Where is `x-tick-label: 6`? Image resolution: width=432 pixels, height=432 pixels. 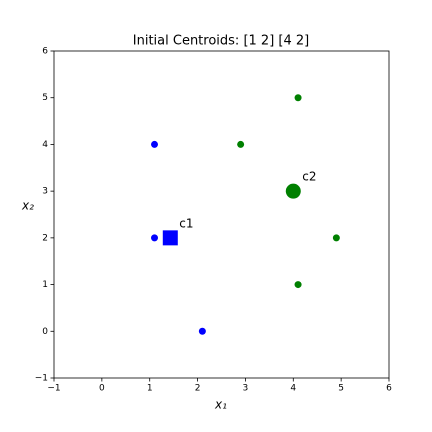 x-tick-label: 6 is located at coordinates (389, 389).